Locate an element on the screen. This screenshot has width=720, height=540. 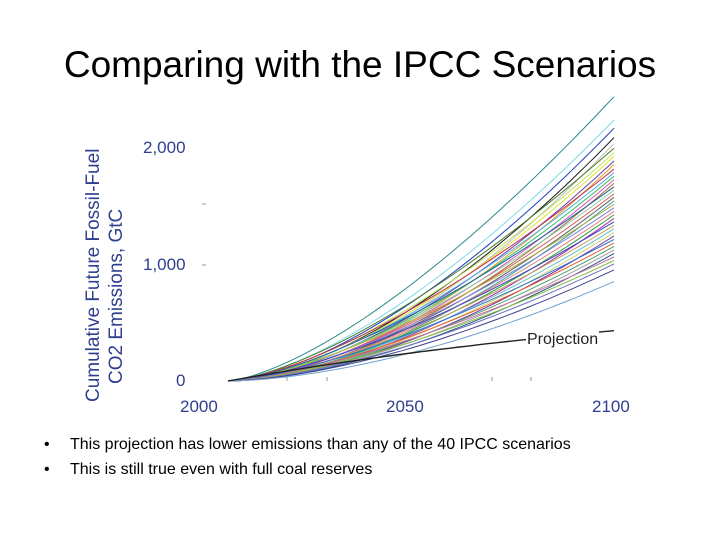
projection-annotation: Projection is located at coordinates (563, 340).